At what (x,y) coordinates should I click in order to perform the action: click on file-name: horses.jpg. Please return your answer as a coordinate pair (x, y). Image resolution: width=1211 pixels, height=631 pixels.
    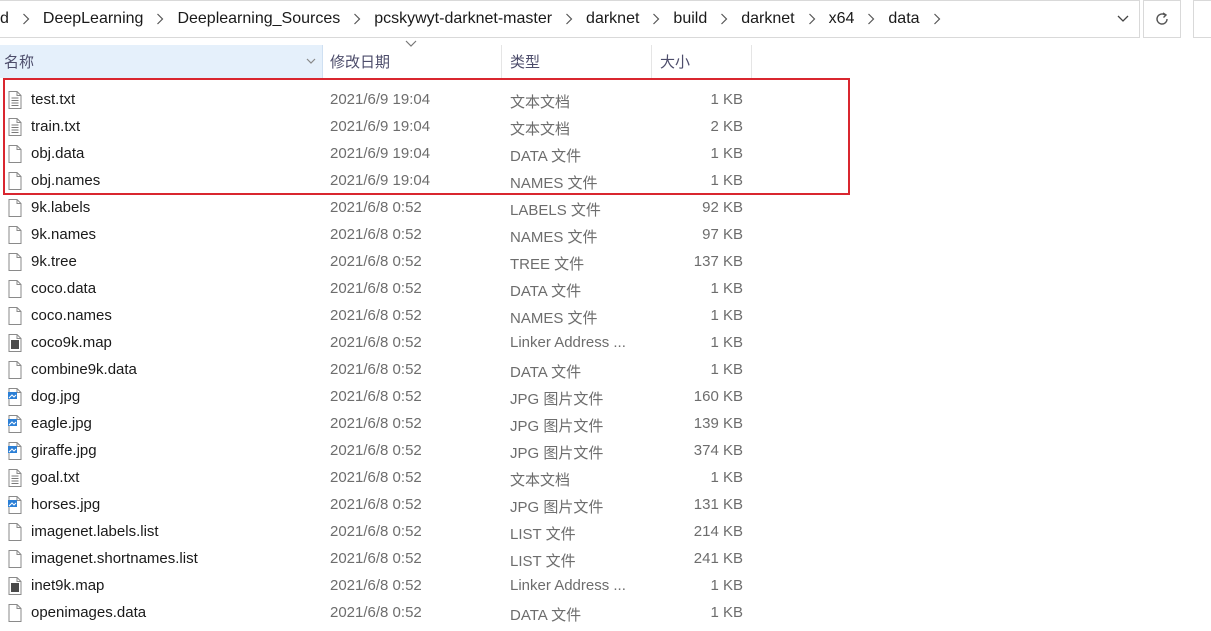
    Looking at the image, I should click on (66, 504).